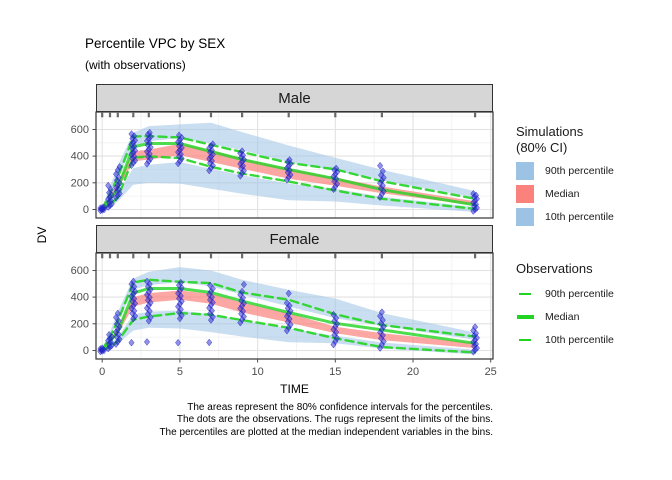 The image size is (672, 480). What do you see at coordinates (592, 194) in the screenshot?
I see `legend-item-sim-median: Median` at bounding box center [592, 194].